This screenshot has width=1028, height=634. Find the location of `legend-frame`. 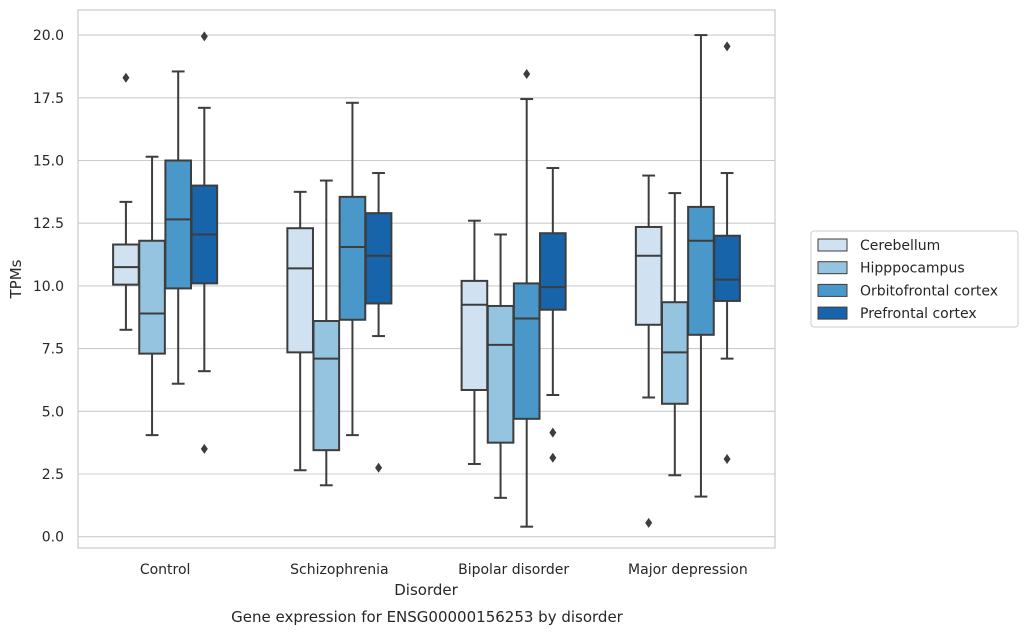

legend-frame is located at coordinates (914, 279).